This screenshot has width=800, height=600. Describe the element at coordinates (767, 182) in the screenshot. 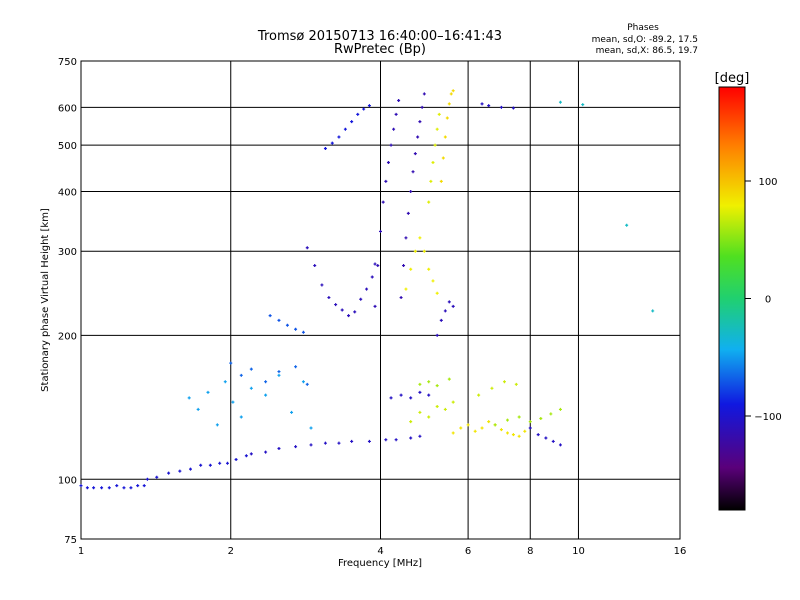

I see `colorbar-tick-label: 100` at that location.